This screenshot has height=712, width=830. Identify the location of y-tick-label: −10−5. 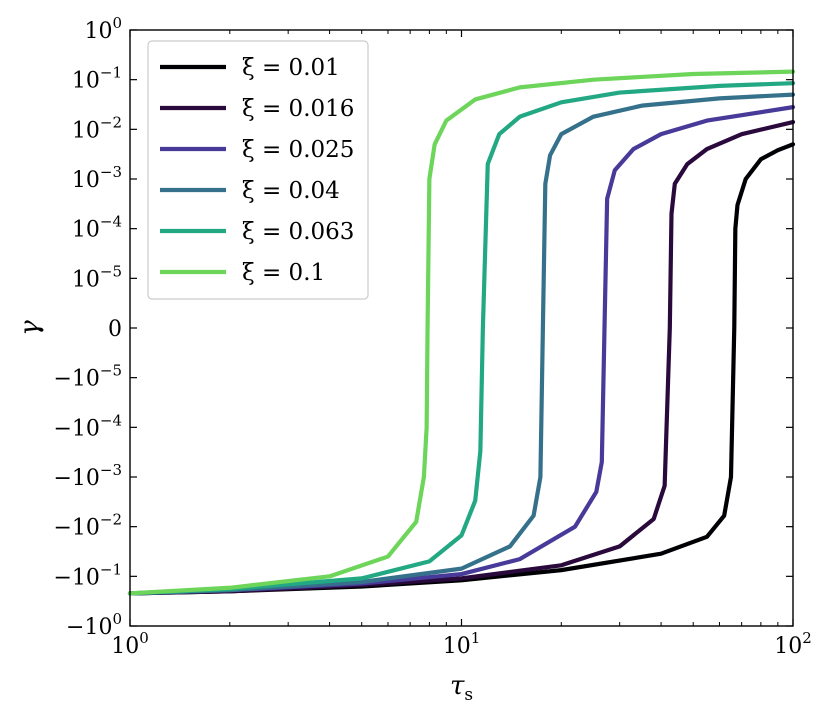
(87, 377).